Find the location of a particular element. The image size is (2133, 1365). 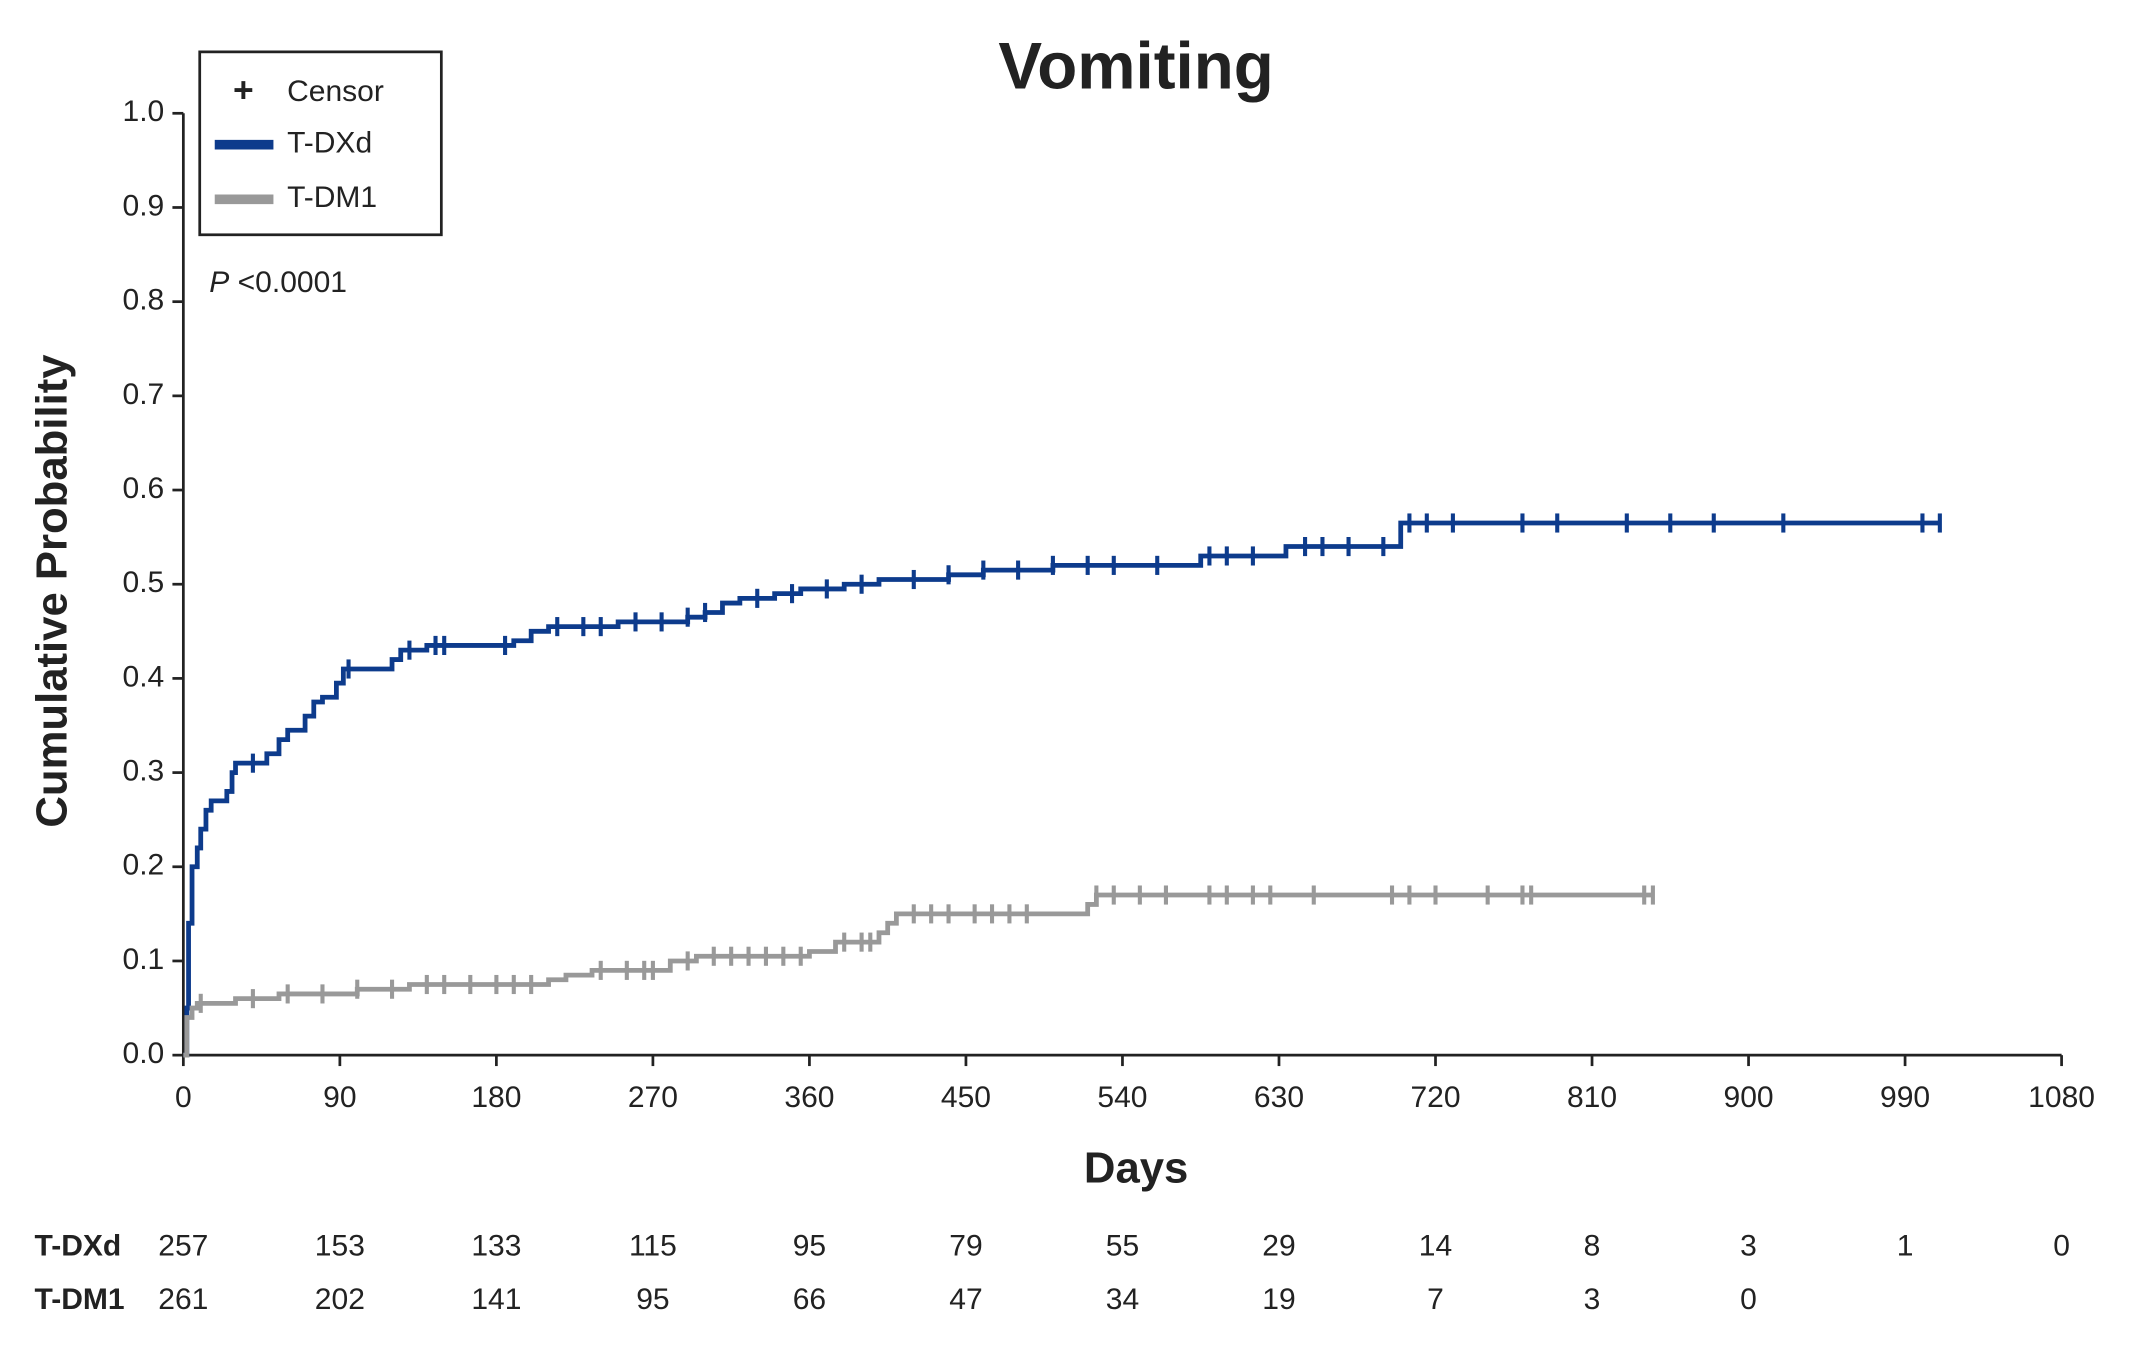

y-tick-label: 0.5 is located at coordinates (144, 582).